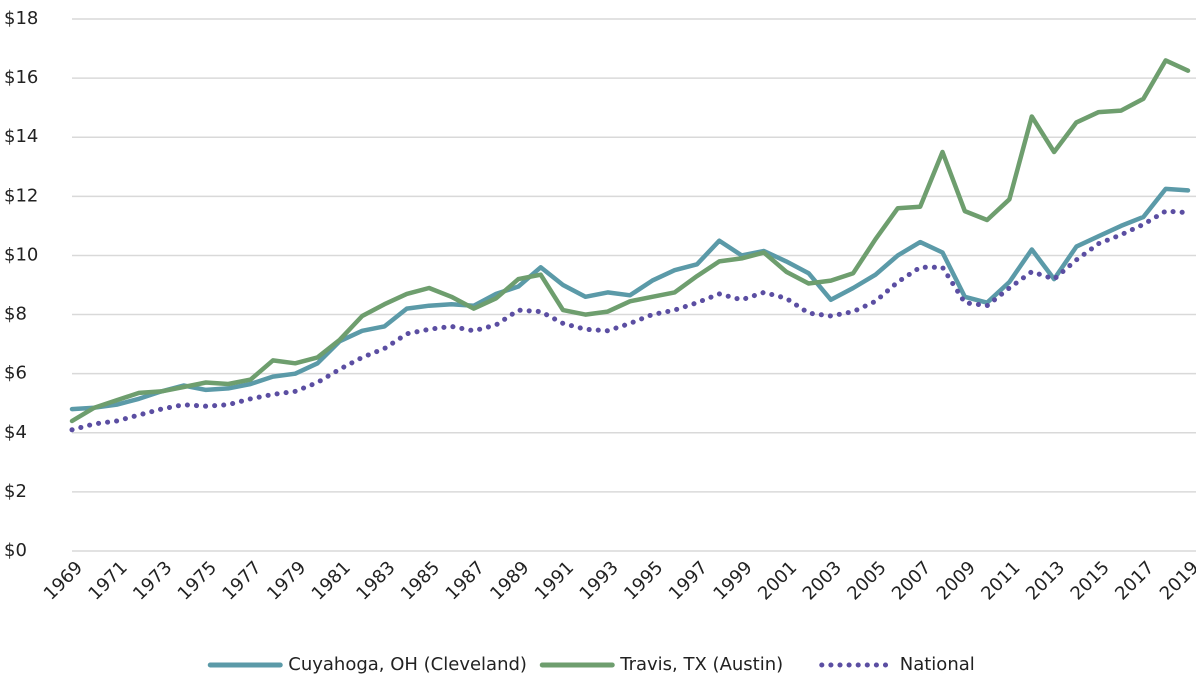  Describe the element at coordinates (420, 580) in the screenshot. I see `x-tick-label: 1985` at that location.